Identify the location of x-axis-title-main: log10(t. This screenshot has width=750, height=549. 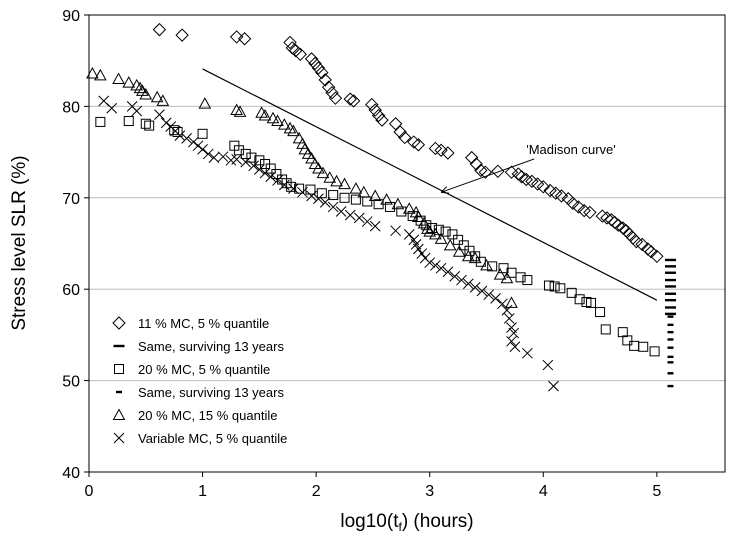
(369, 521).